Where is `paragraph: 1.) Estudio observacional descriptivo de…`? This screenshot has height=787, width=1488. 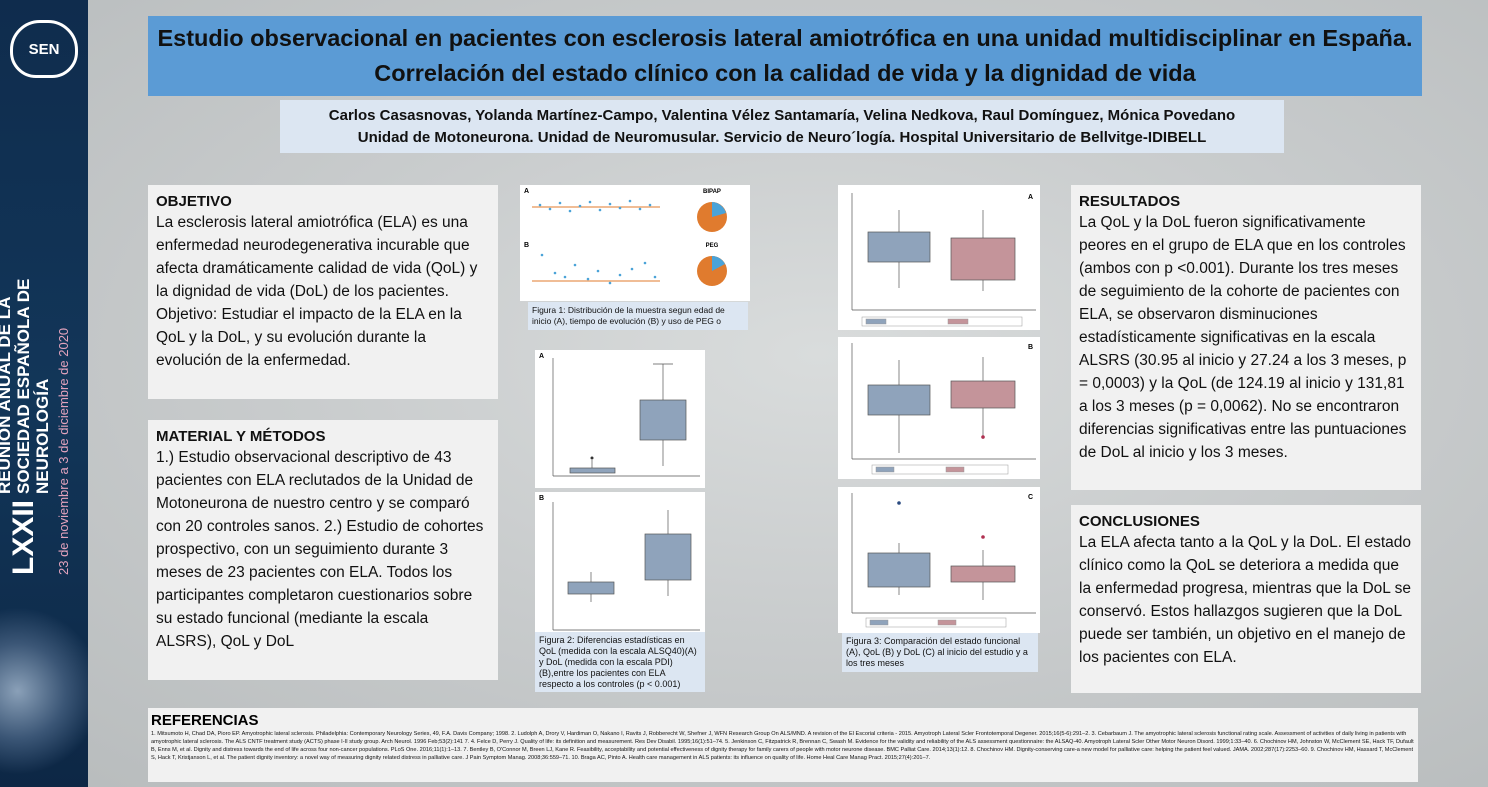
paragraph: 1.) Estudio observacional descriptivo de… is located at coordinates (320, 549).